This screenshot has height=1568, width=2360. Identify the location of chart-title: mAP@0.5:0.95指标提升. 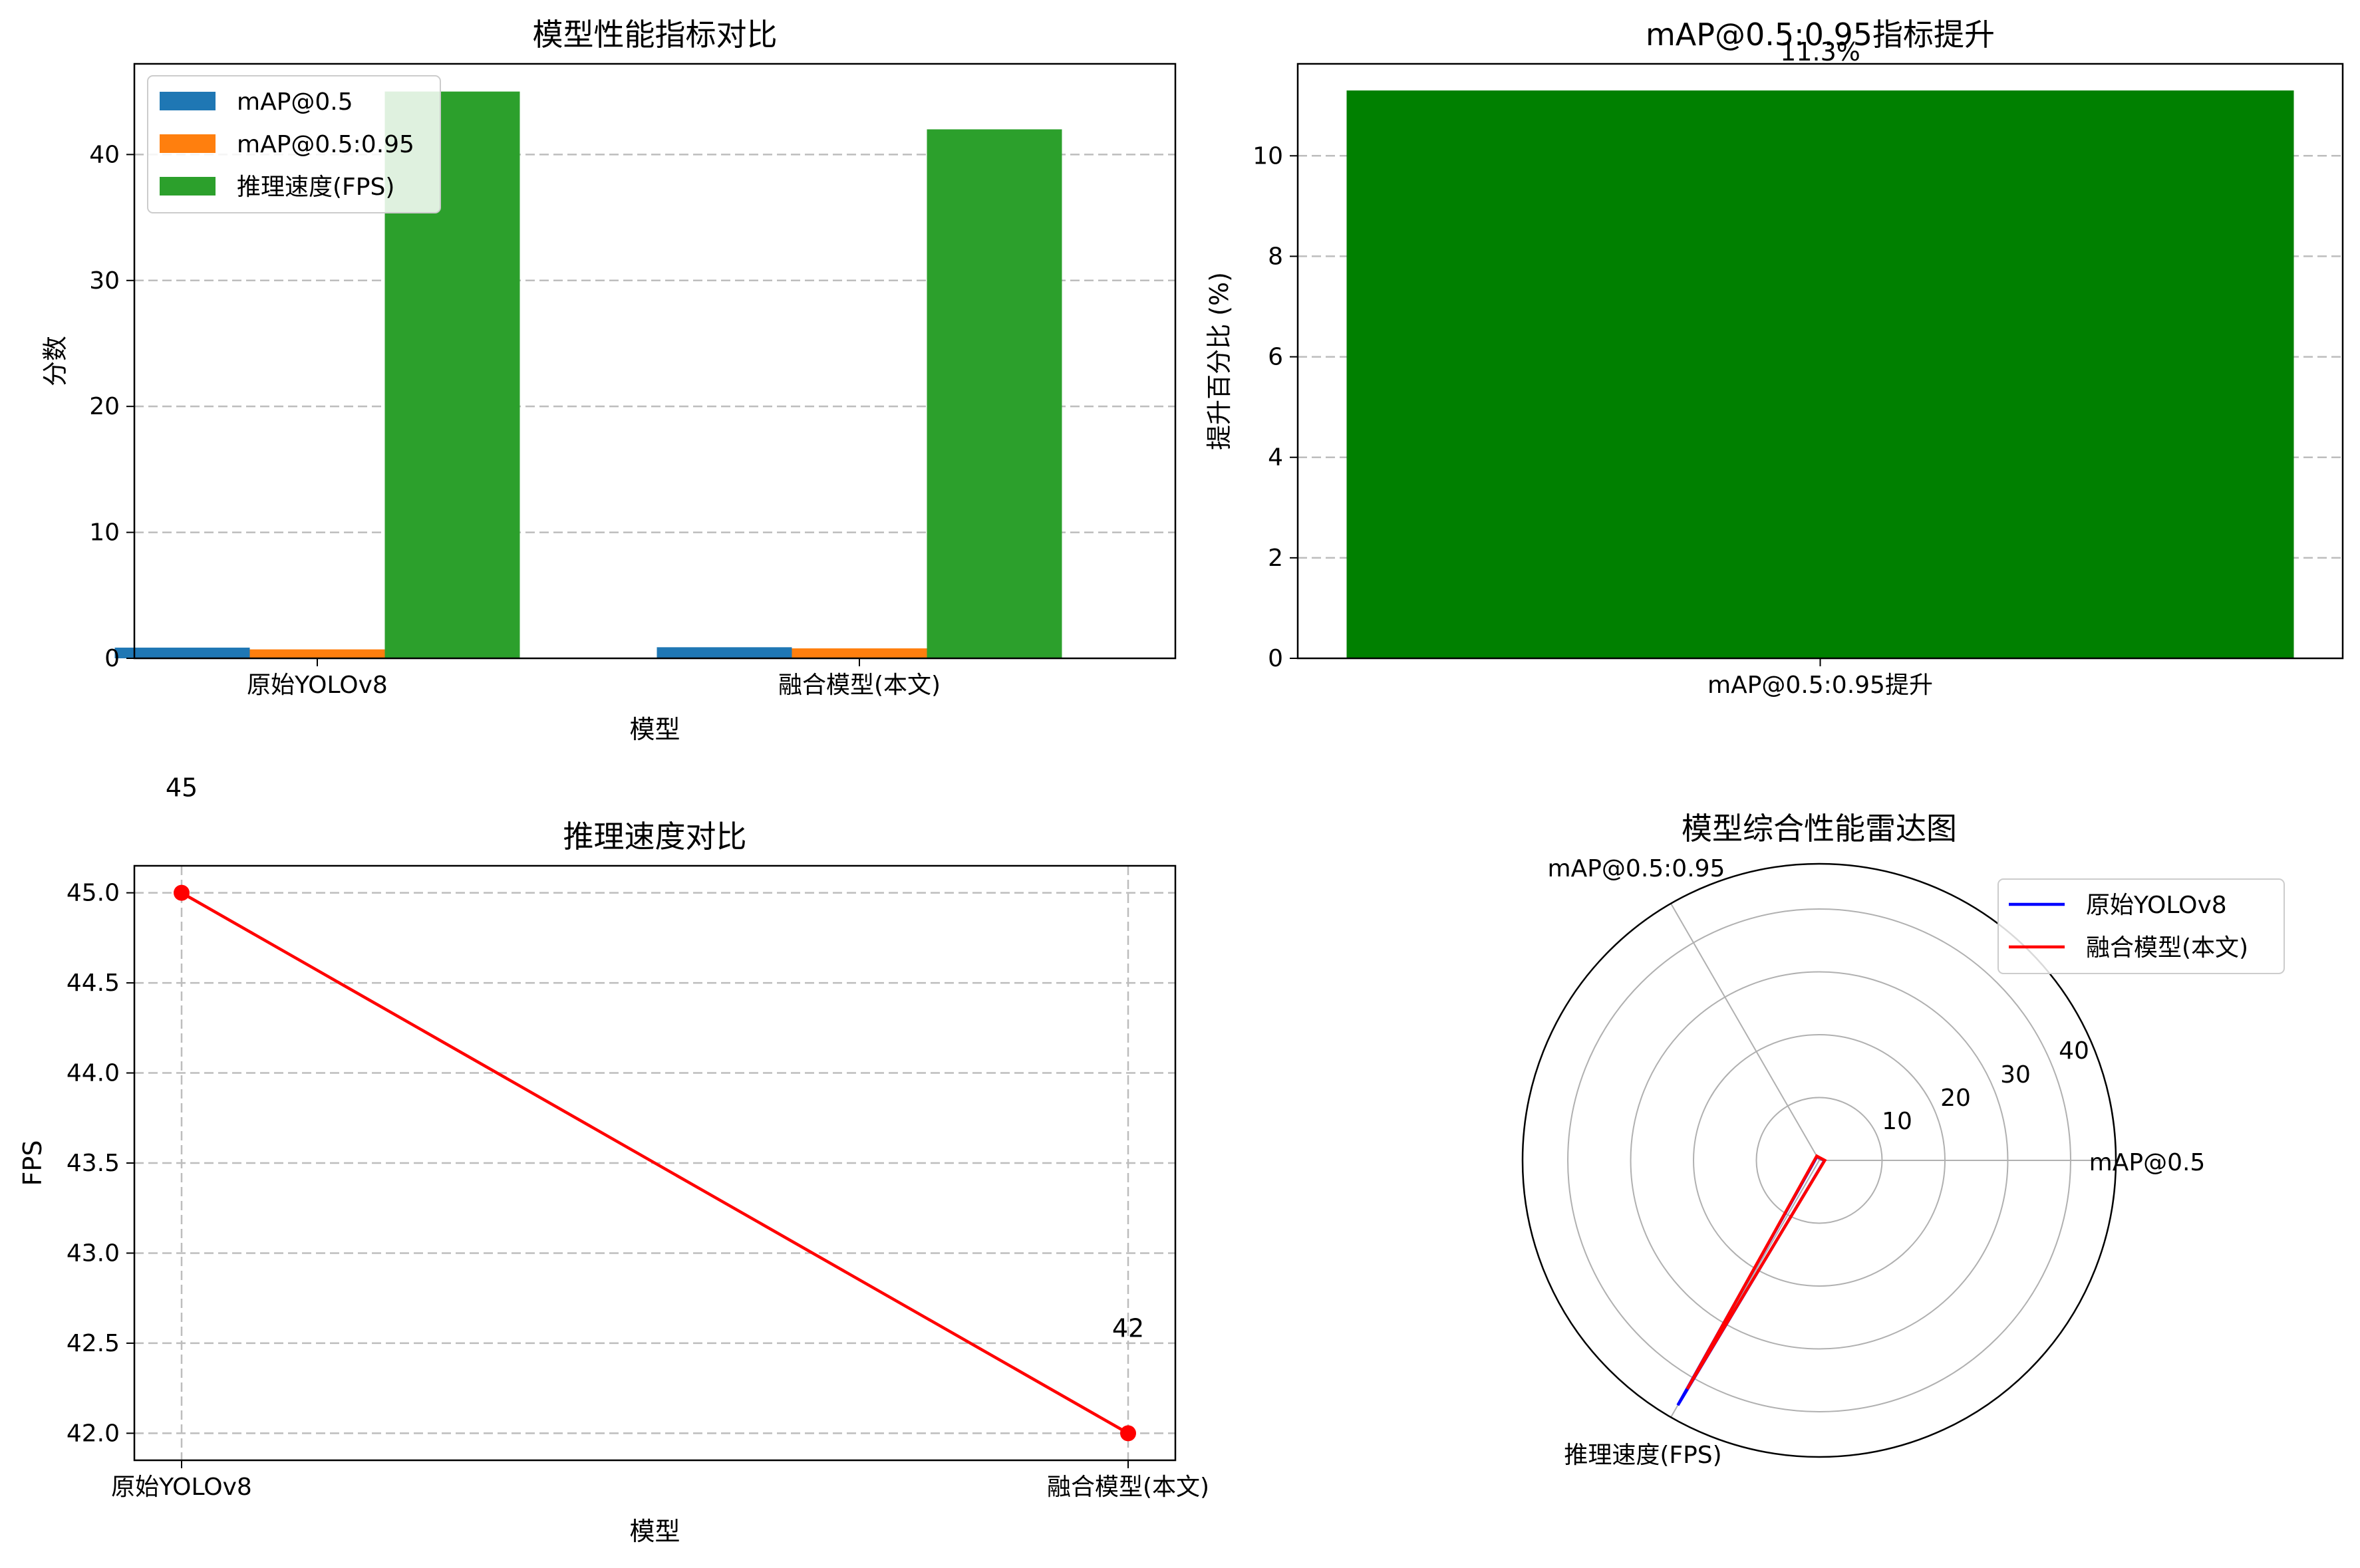
(1820, 35).